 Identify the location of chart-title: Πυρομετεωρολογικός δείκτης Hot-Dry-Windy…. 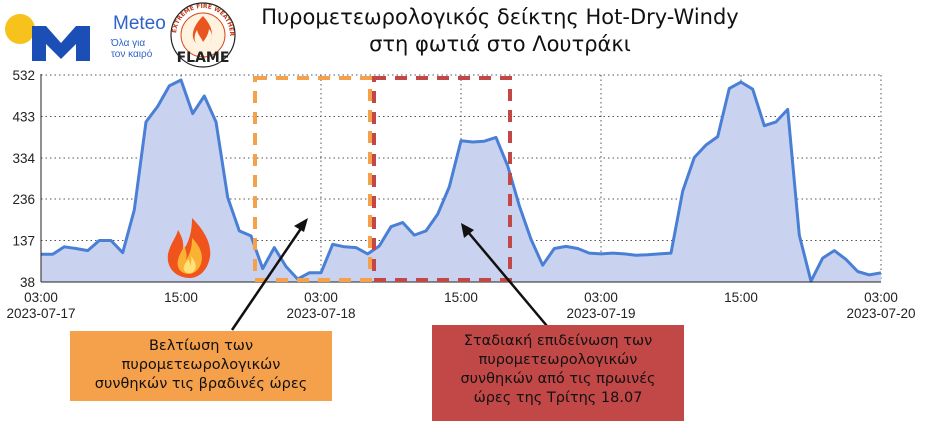
(500, 31).